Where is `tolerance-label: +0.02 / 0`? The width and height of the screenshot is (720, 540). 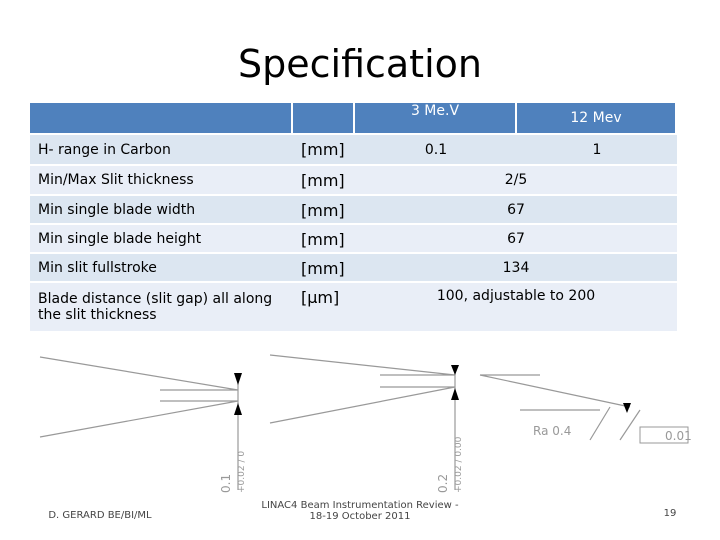
tolerance-label: +0.02 / 0 is located at coordinates (242, 472).